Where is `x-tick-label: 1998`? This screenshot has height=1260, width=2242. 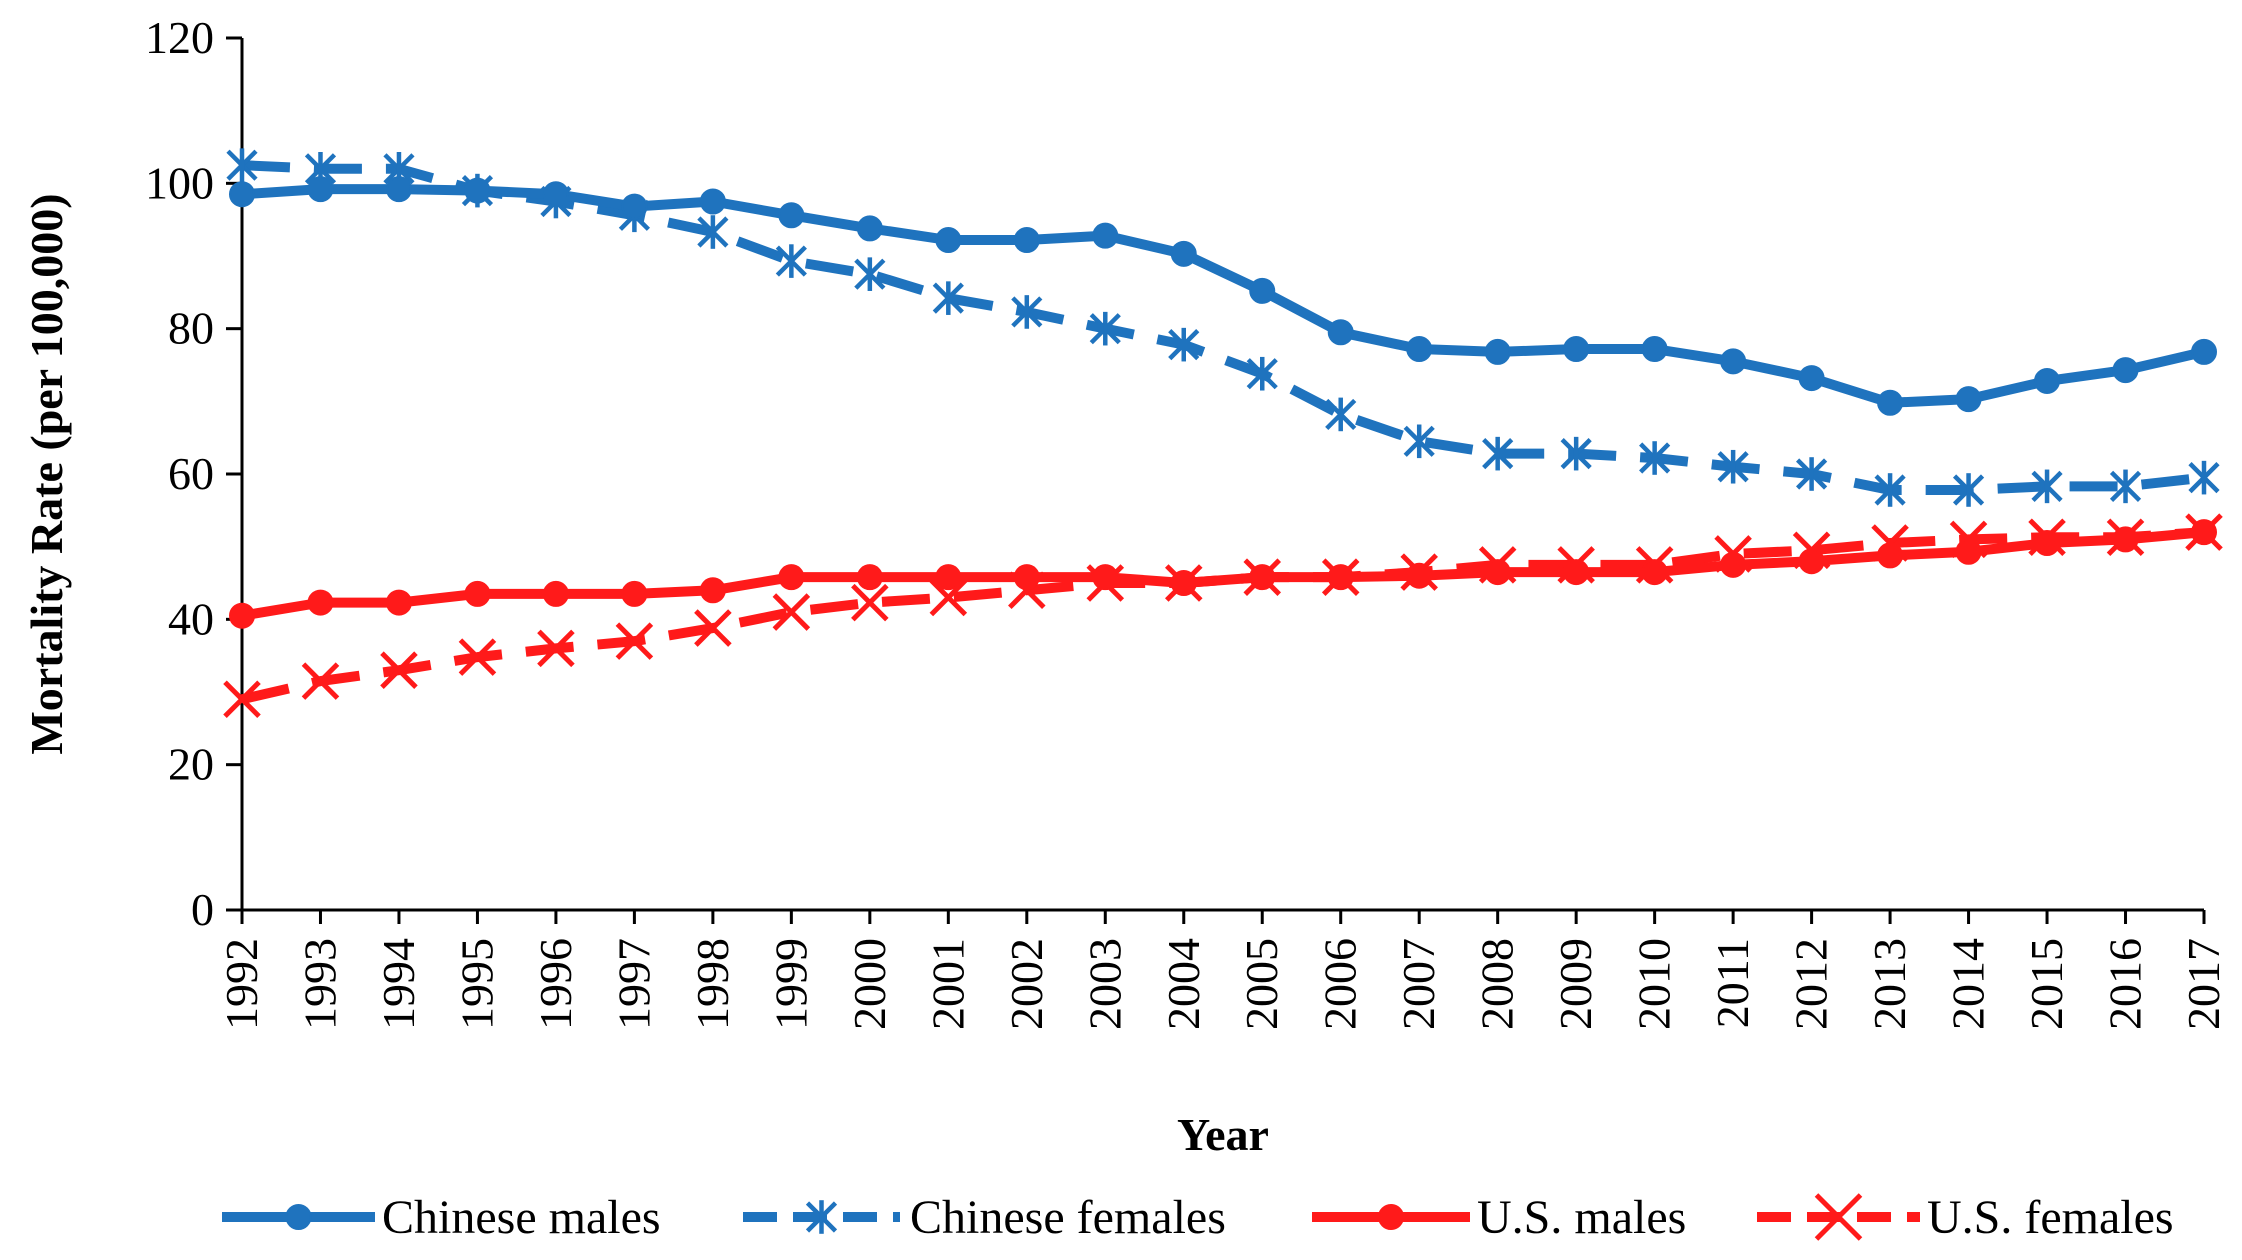 x-tick-label: 1998 is located at coordinates (712, 984).